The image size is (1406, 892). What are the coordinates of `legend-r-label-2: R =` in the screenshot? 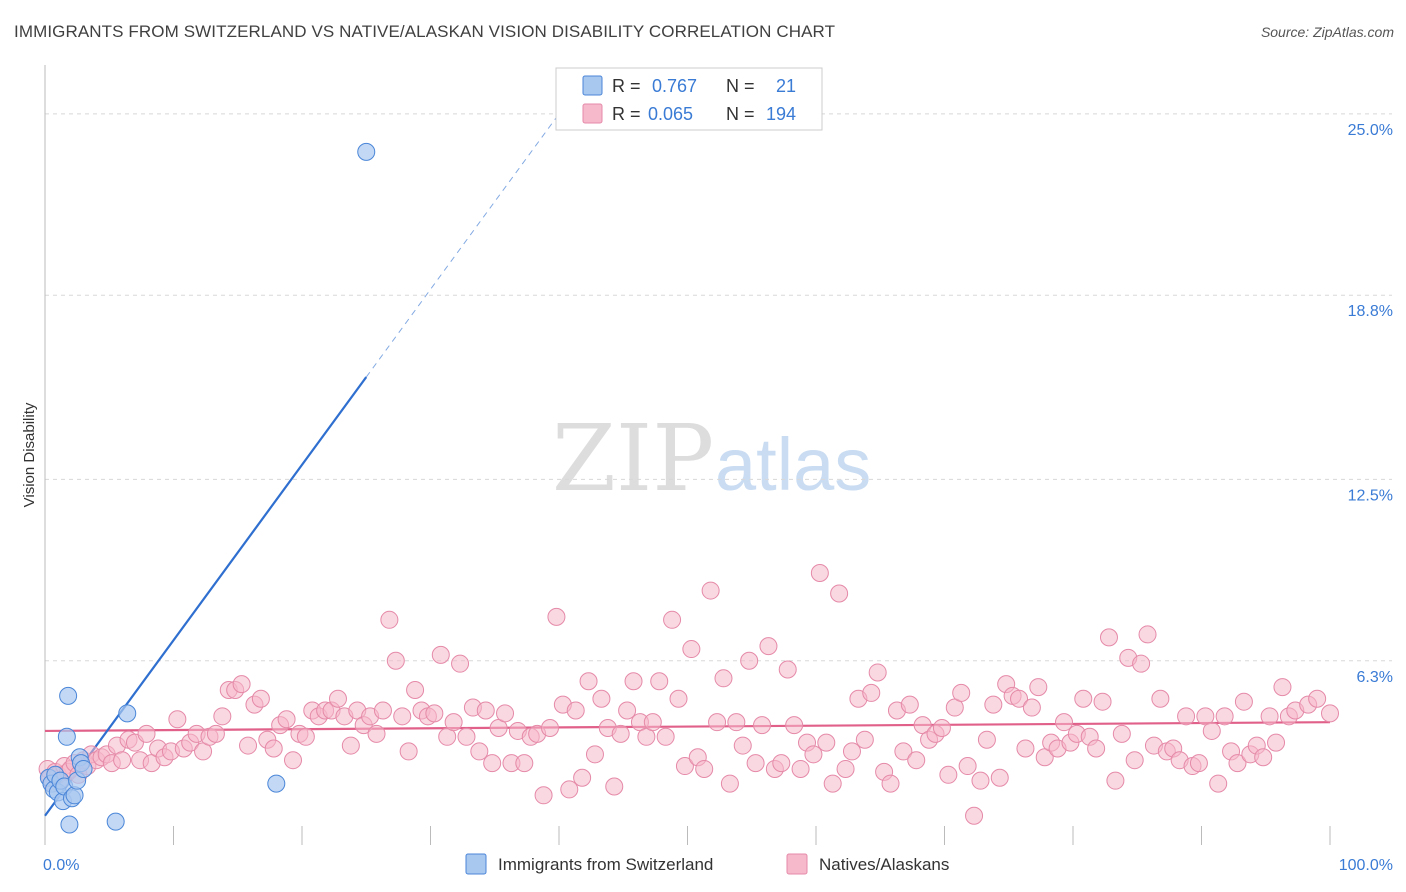 It's located at (626, 114).